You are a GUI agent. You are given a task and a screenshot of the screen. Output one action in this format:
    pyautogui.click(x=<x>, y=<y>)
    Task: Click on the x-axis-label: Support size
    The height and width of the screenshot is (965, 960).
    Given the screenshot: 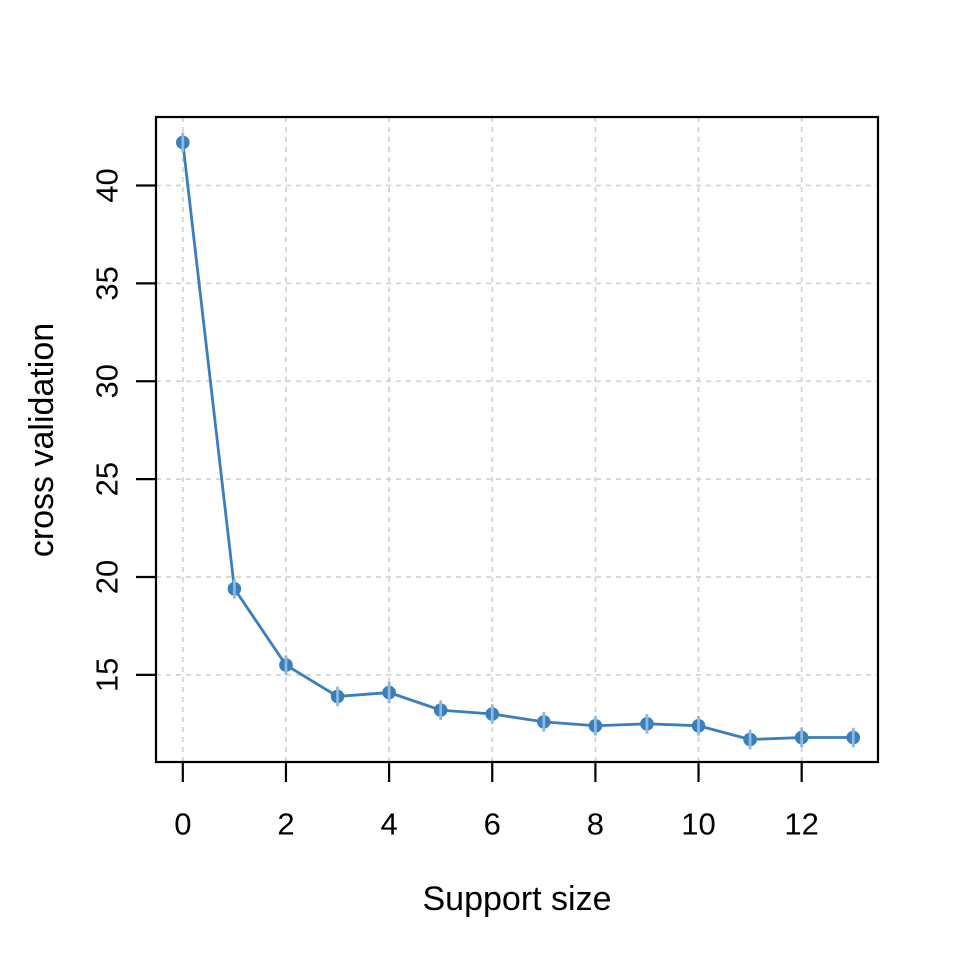 What is the action you would take?
    pyautogui.click(x=517, y=899)
    